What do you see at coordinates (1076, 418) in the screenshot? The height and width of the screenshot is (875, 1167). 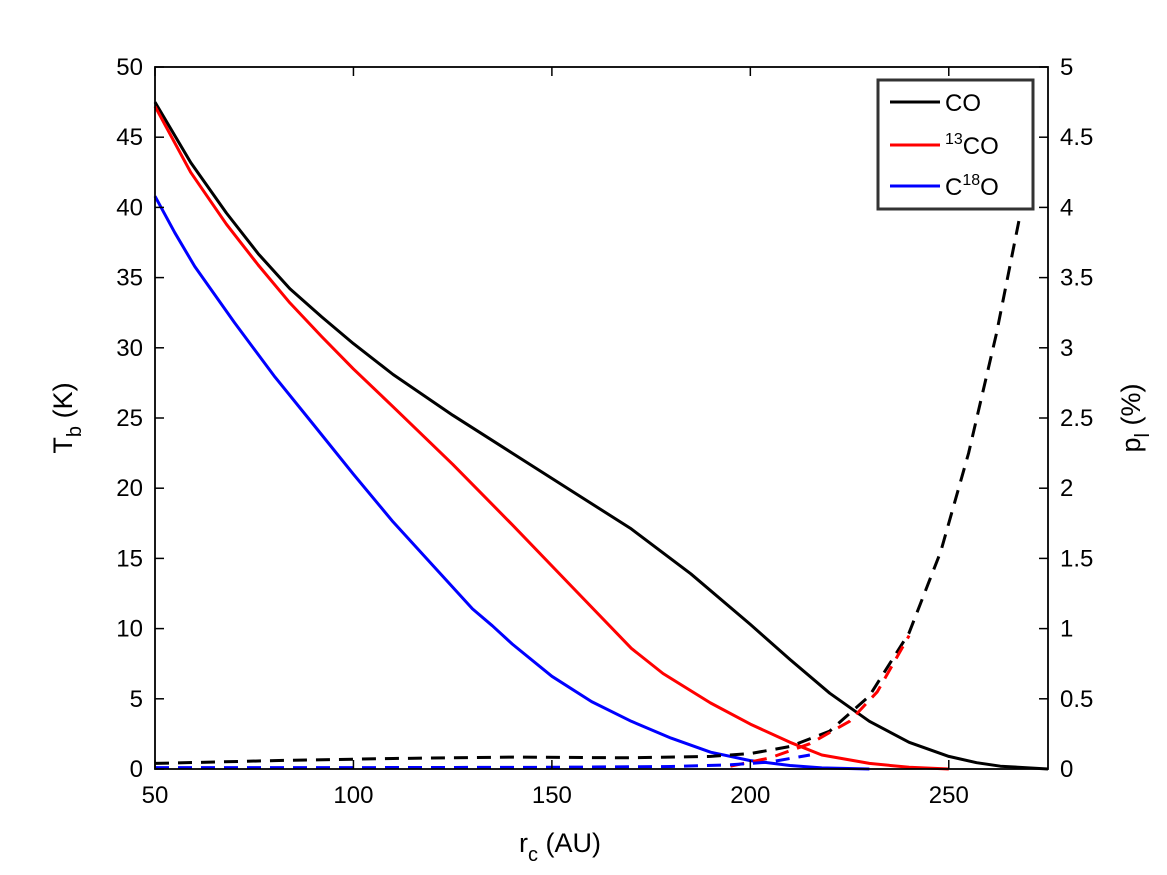 I see `y-right-tick-label: 2.5` at bounding box center [1076, 418].